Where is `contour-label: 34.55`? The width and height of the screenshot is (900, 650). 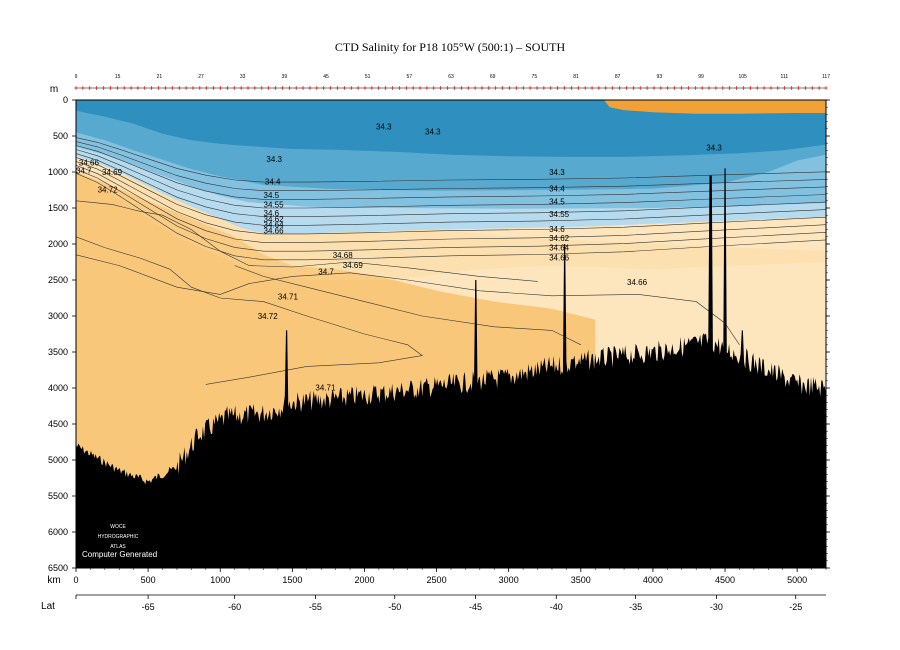 contour-label: 34.55 is located at coordinates (274, 204).